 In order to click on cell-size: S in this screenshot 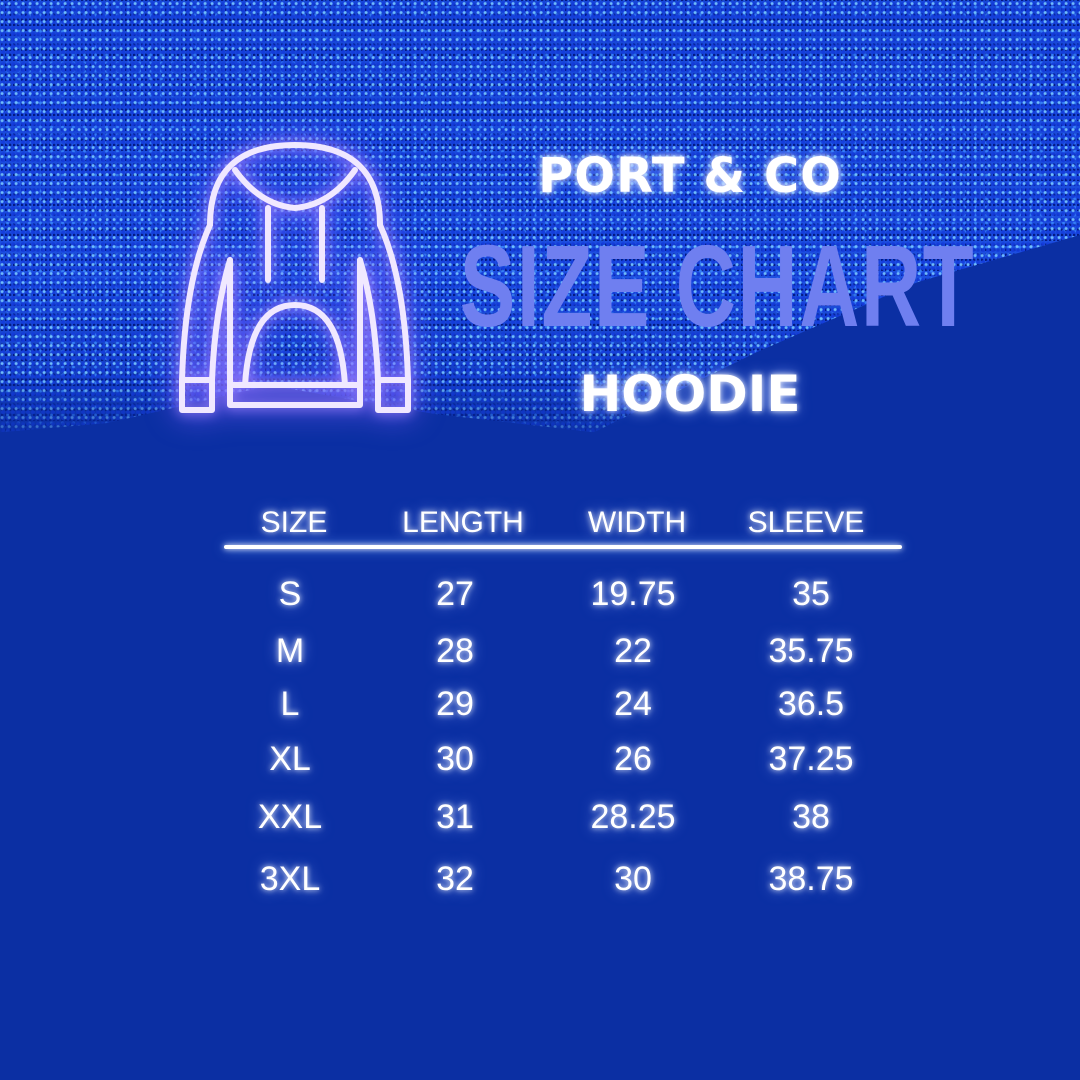, I will do `click(290, 594)`.